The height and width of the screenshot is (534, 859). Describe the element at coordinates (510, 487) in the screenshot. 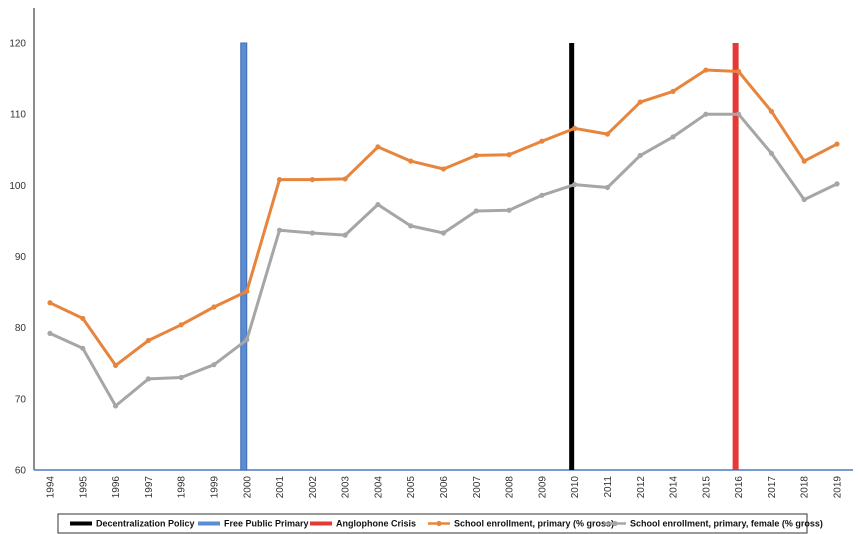

I see `x-tick-label: 2008` at that location.